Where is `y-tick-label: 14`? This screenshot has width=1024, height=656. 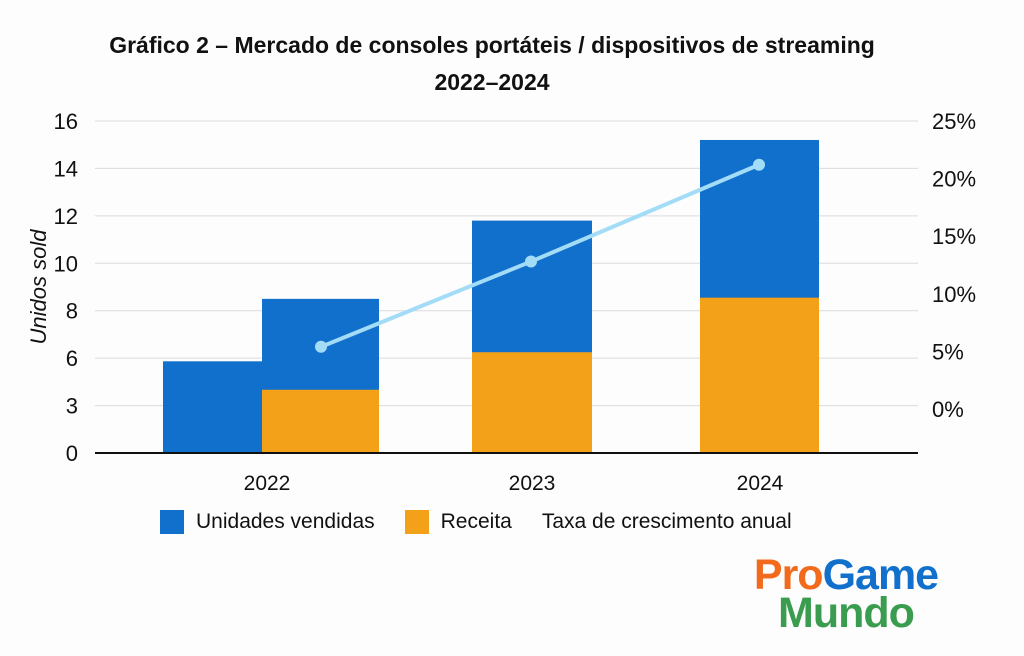 y-tick-label: 14 is located at coordinates (66, 168).